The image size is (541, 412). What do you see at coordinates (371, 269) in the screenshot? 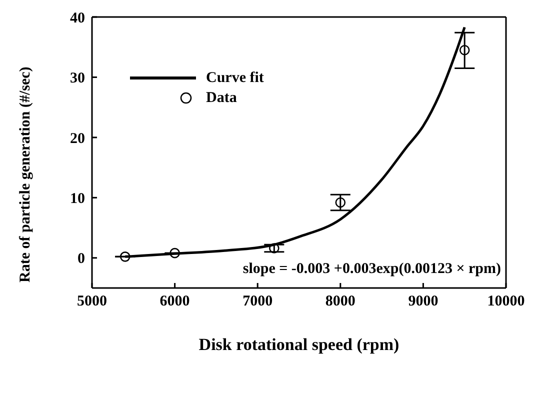
I see `annotation: slope = -0.003 +0.003exp(0.00123 × rpm)` at bounding box center [371, 269].